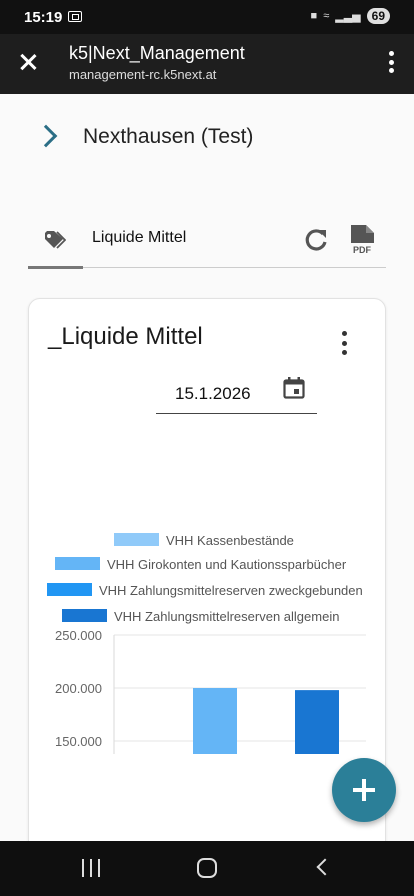 This screenshot has width=414, height=896. I want to click on more-vert-icon, so click(391, 62).